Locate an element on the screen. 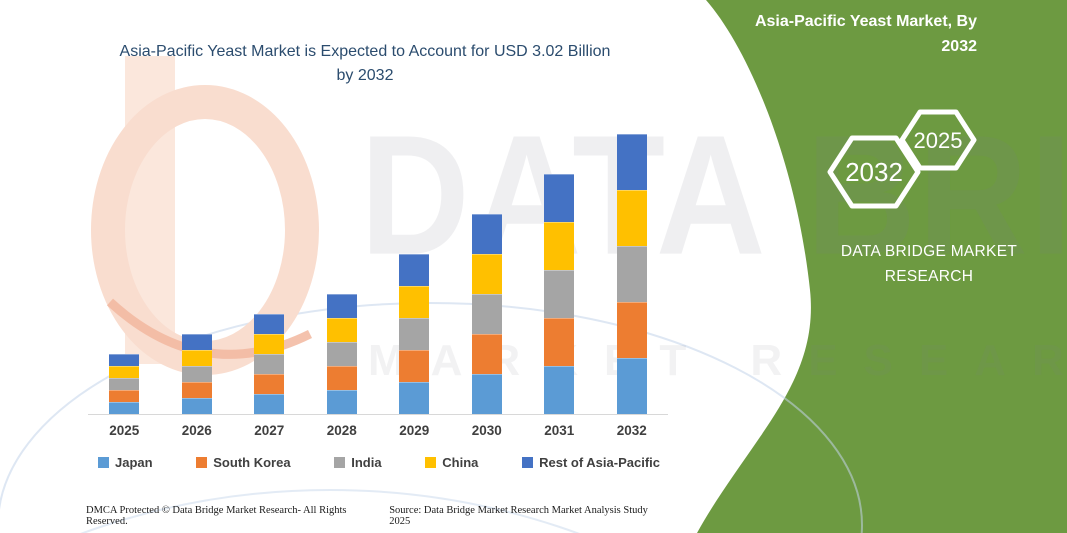 The width and height of the screenshot is (1067, 533). bar-segment-rest-of-asia-pacific-2025 is located at coordinates (124, 360).